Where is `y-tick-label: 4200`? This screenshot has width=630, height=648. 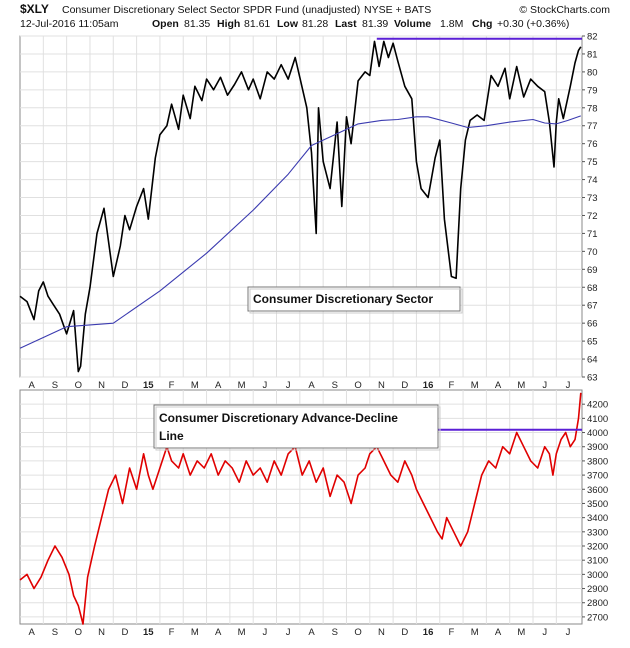 y-tick-label: 4200 is located at coordinates (597, 405).